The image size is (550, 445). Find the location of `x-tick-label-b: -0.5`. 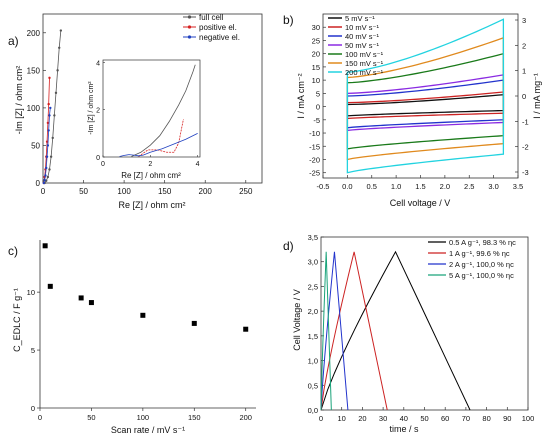

x-tick-label-b: -0.5 is located at coordinates (323, 186).